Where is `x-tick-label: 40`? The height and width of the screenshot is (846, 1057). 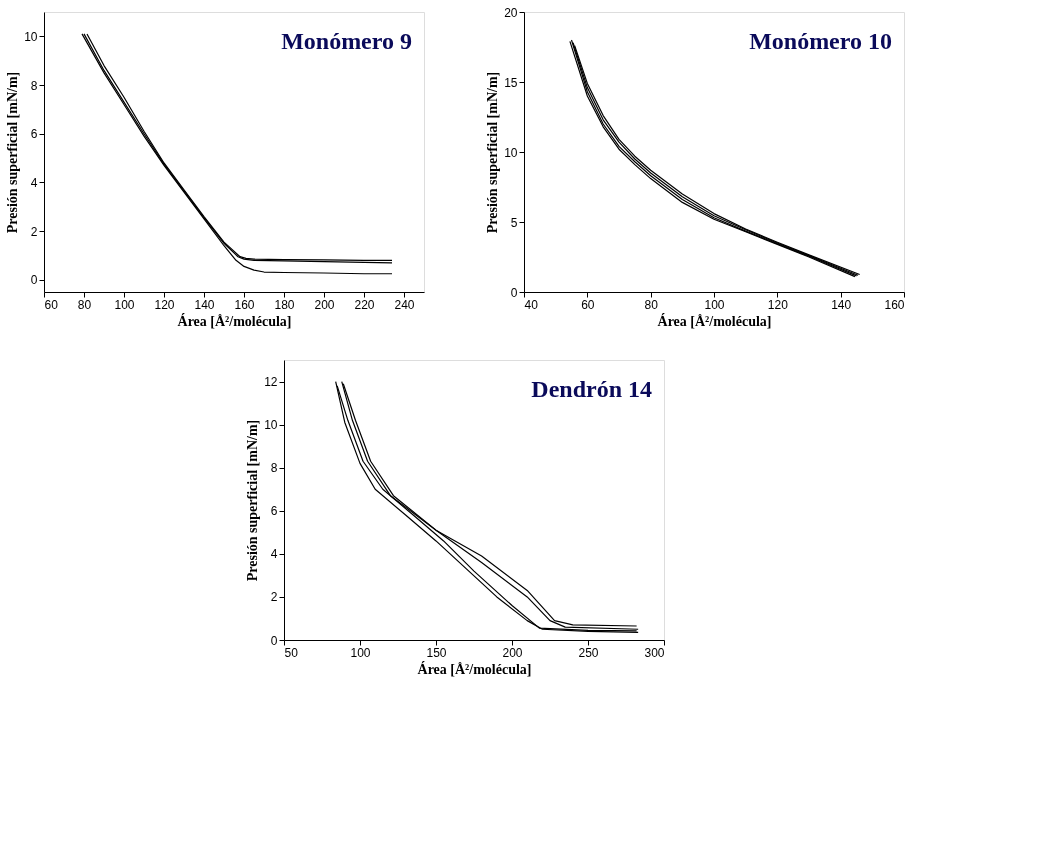
x-tick-label: 40 is located at coordinates (531, 304).